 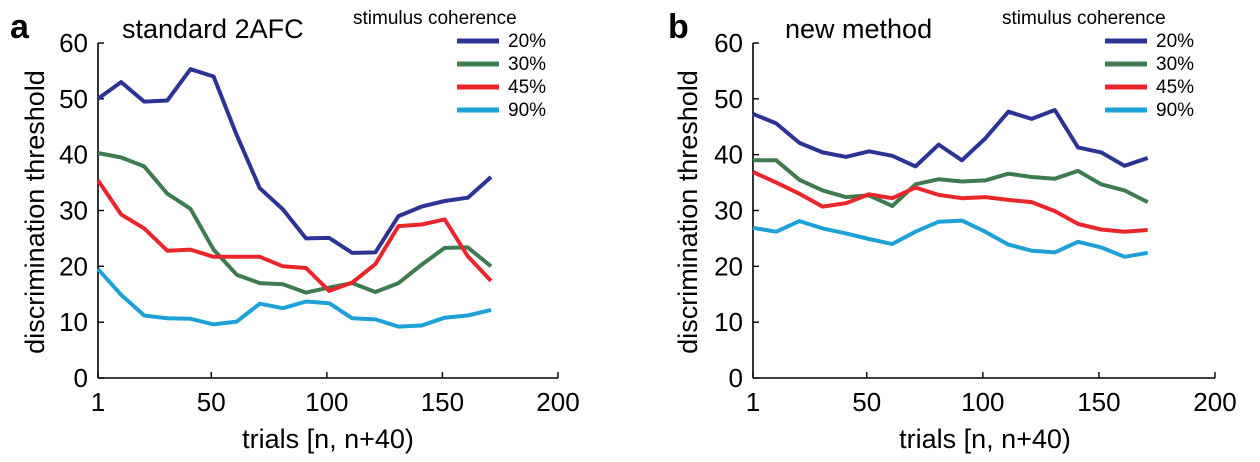 I want to click on panel-letter: b, so click(x=678, y=27).